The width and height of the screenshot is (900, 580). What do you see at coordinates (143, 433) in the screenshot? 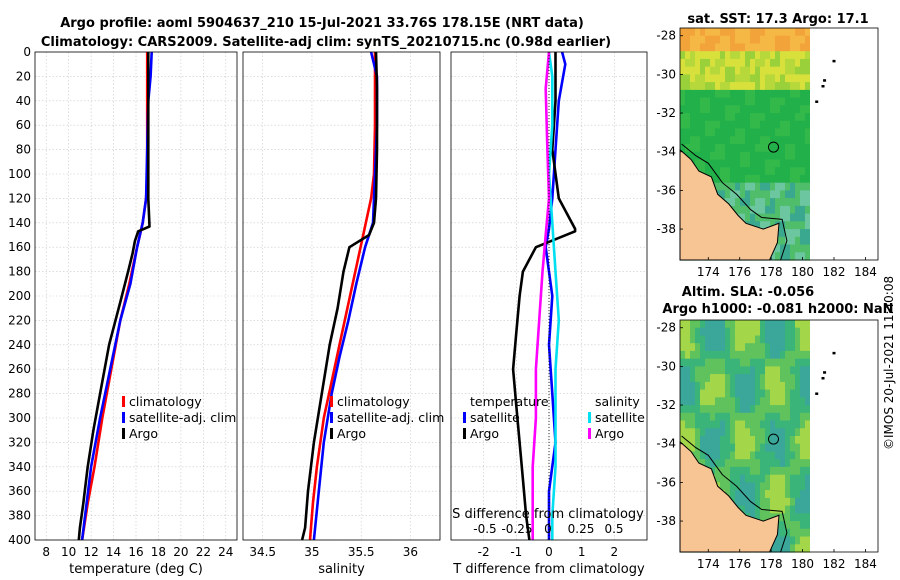
I see `legend-label: Argo` at bounding box center [143, 433].